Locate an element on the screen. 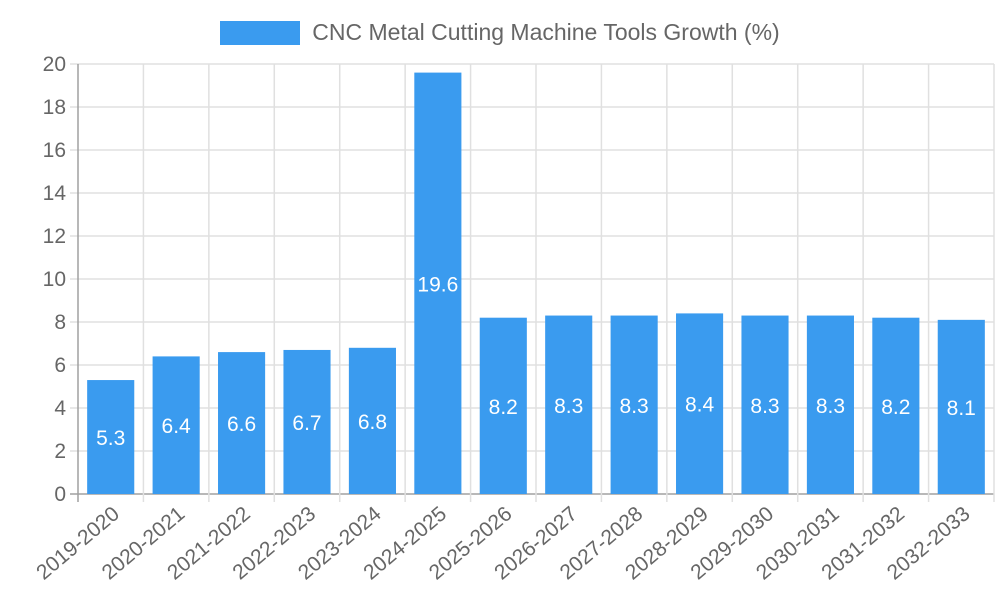 The width and height of the screenshot is (1000, 600). y-axis: 0 2 4 6 8 10 12 14 16 18 20 is located at coordinates (55, 279).